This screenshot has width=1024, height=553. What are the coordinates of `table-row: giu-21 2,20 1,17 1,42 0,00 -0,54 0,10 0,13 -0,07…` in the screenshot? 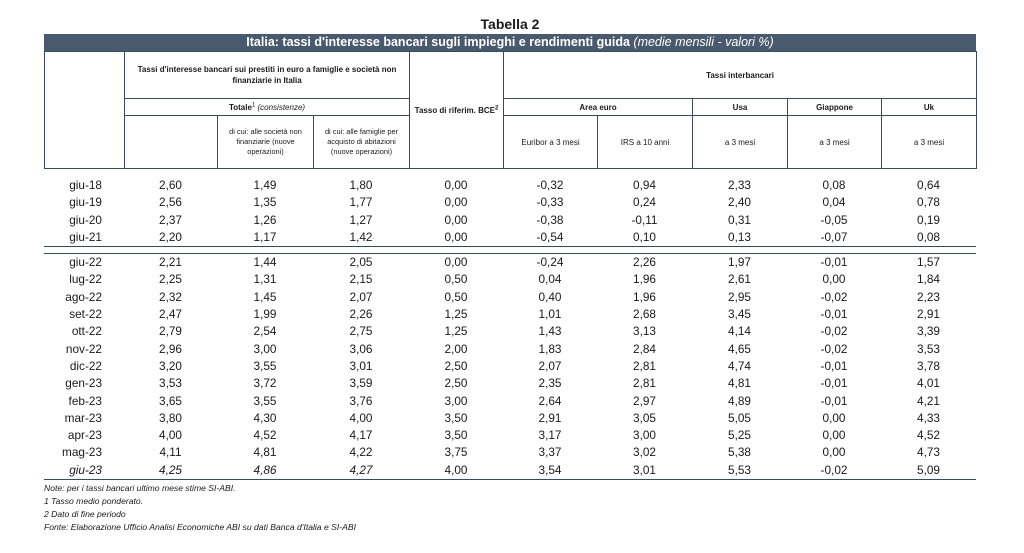 It's located at (510, 237).